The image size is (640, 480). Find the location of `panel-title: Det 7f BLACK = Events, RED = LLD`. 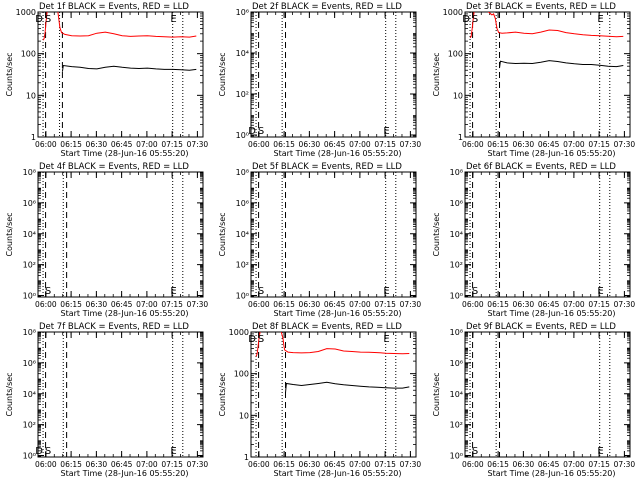

panel-title: Det 7f BLACK = Events, RED = LLD is located at coordinates (114, 327).